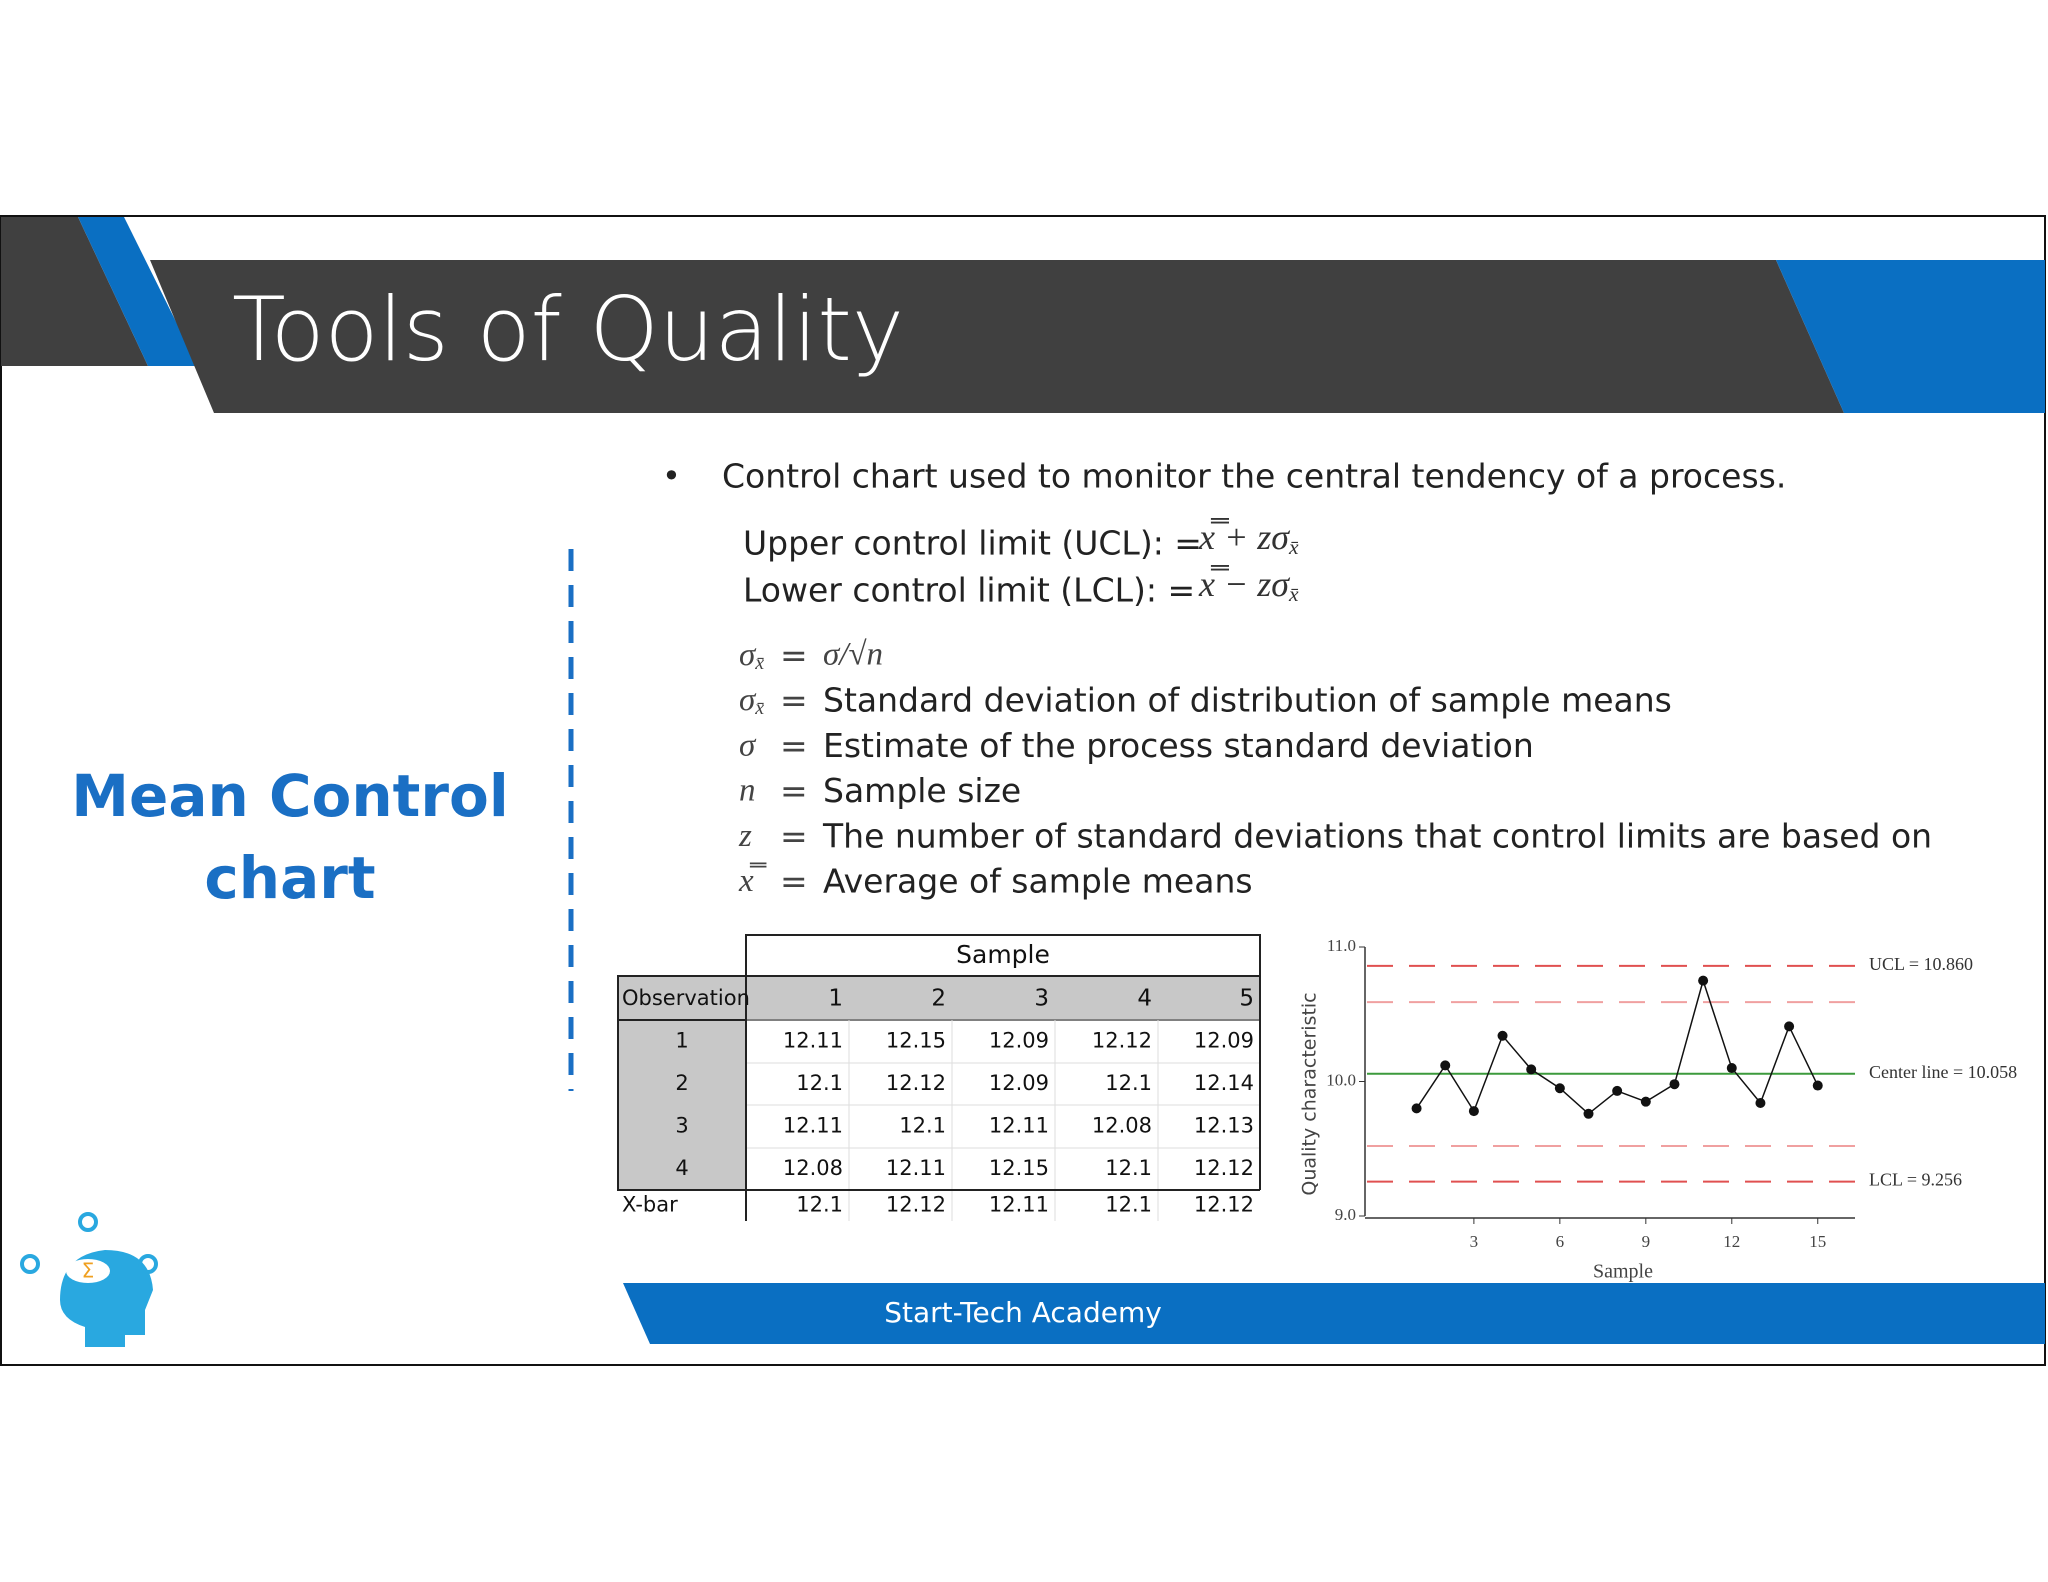 The width and height of the screenshot is (2048, 1582). Describe the element at coordinates (922, 790) in the screenshot. I see `def-text: Sample size` at that location.